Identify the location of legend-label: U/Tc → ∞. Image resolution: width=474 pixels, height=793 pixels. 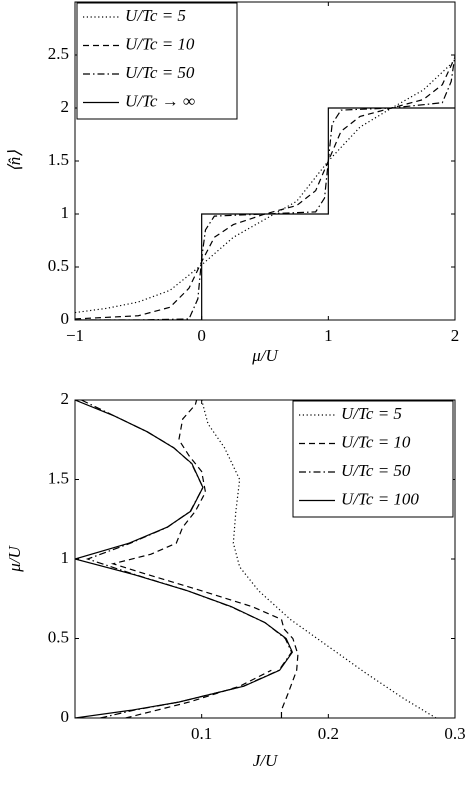
(160, 100).